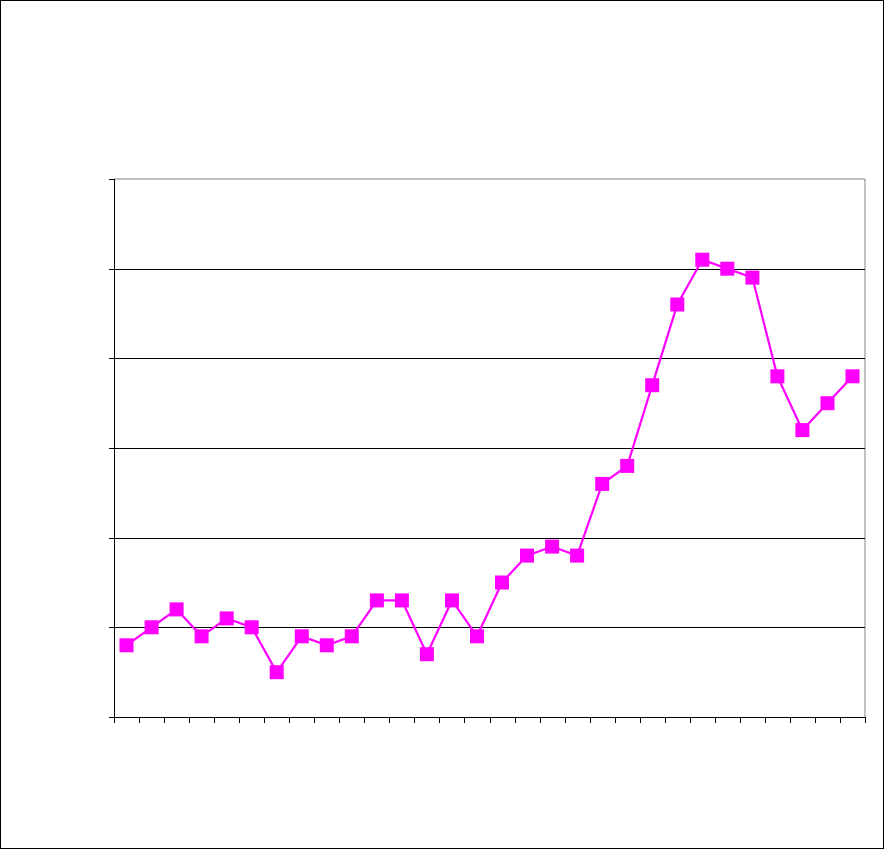  I want to click on x-axis, so click(490, 720).